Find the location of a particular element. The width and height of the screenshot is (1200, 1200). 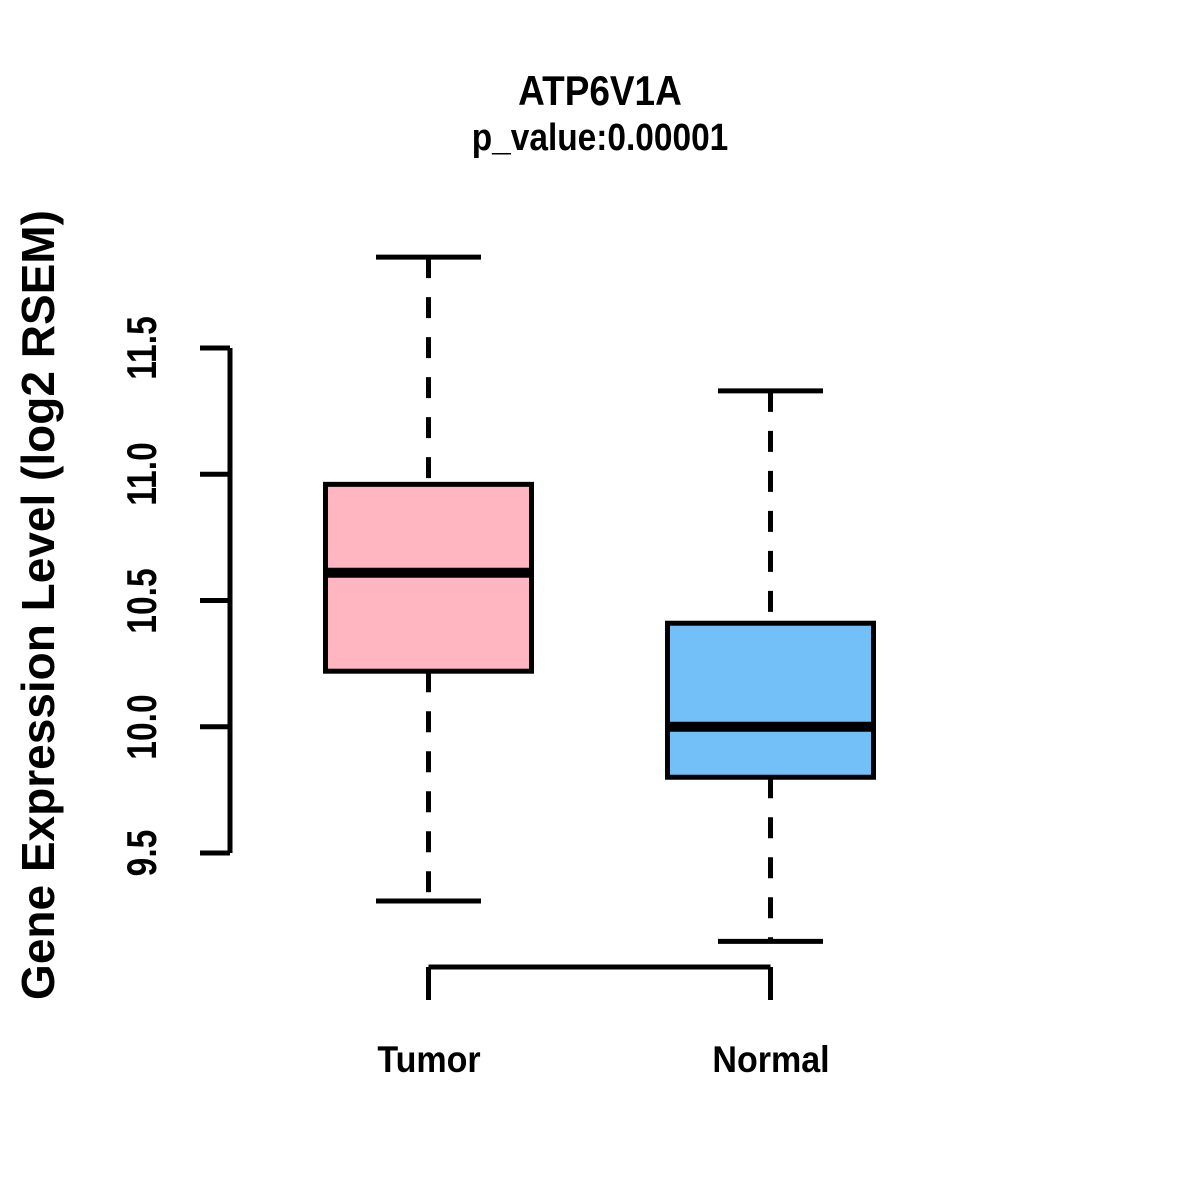

chart-title: ATP6V1A is located at coordinates (600, 90).